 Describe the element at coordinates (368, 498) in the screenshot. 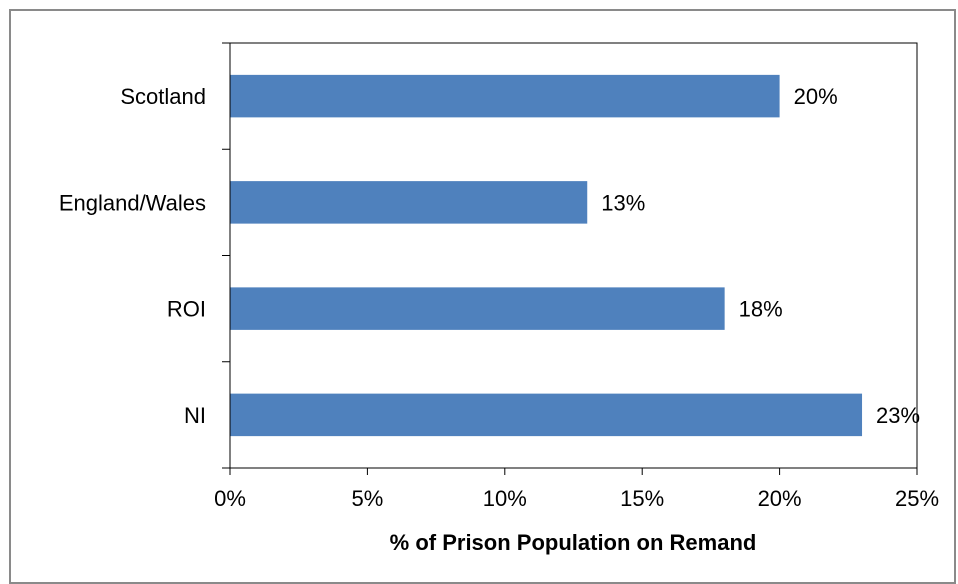

I see `x-tick-label: 5%` at that location.